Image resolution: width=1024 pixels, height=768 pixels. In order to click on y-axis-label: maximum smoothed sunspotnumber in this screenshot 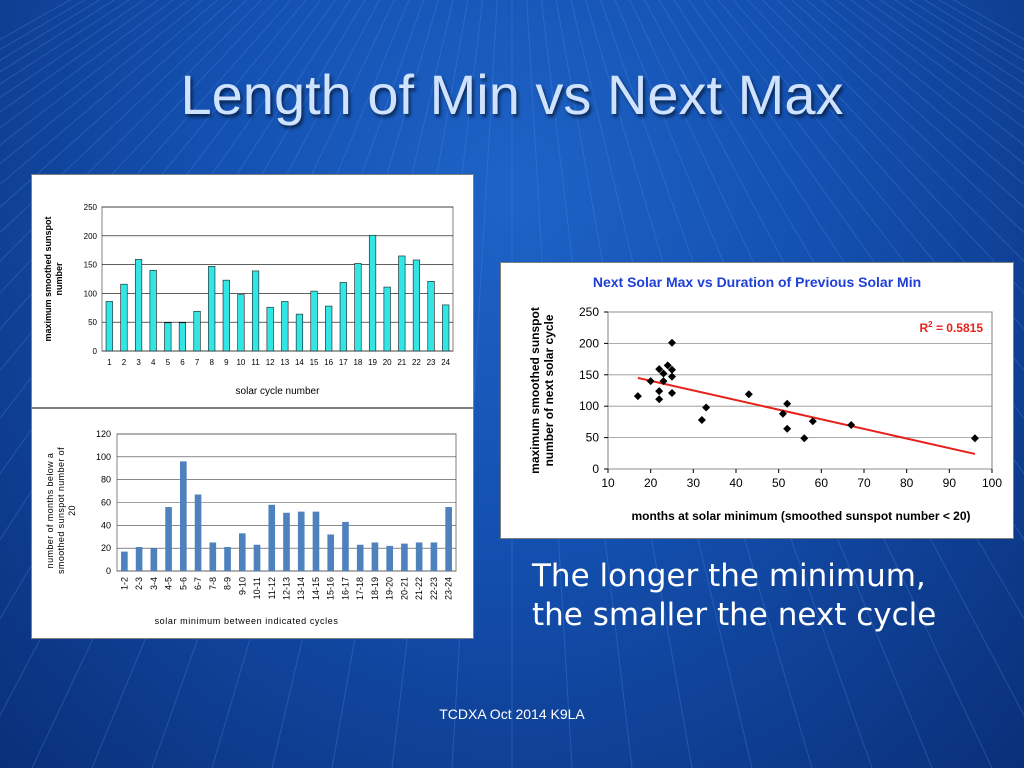, I will do `click(53, 278)`.